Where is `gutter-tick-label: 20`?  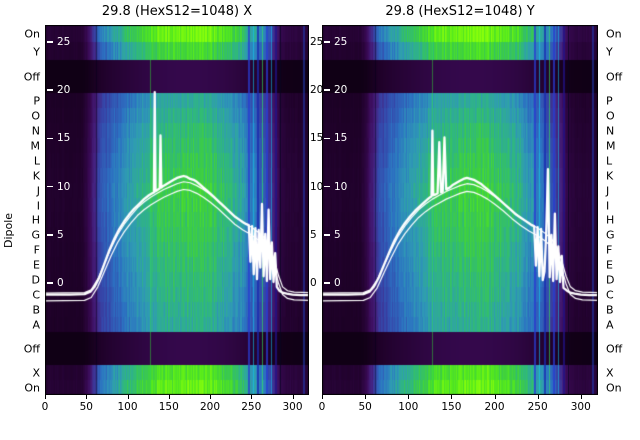 gutter-tick-label: 20 is located at coordinates (317, 90).